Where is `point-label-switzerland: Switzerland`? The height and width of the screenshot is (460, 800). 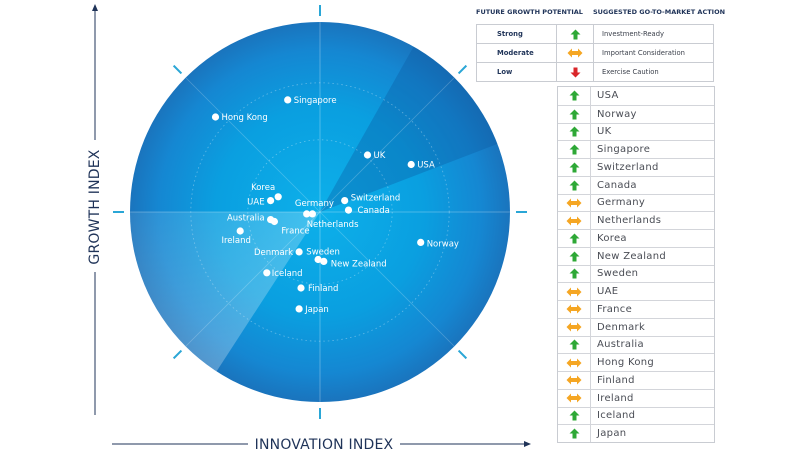 point-label-switzerland: Switzerland is located at coordinates (376, 199).